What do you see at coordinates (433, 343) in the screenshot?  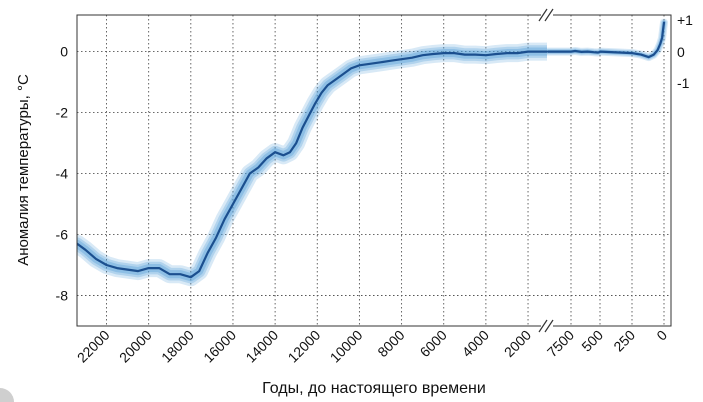 I see `x-tick-label: 6000` at bounding box center [433, 343].